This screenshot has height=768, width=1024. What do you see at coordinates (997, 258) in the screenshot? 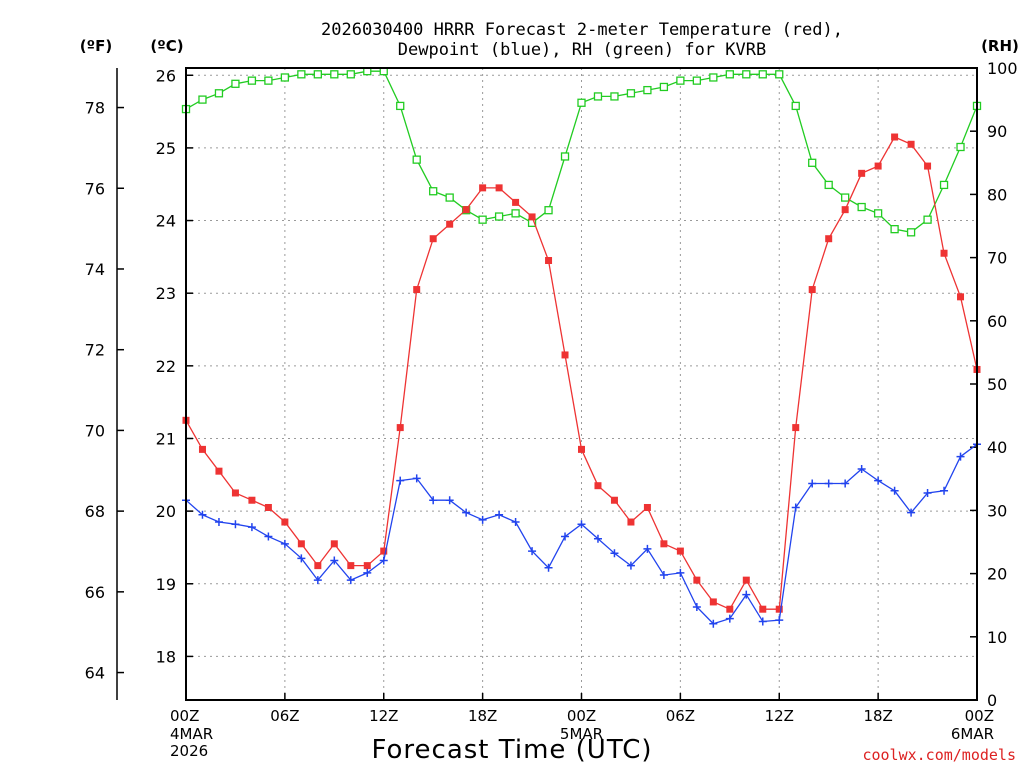
I see `rh-tick-label: 70` at bounding box center [997, 258].